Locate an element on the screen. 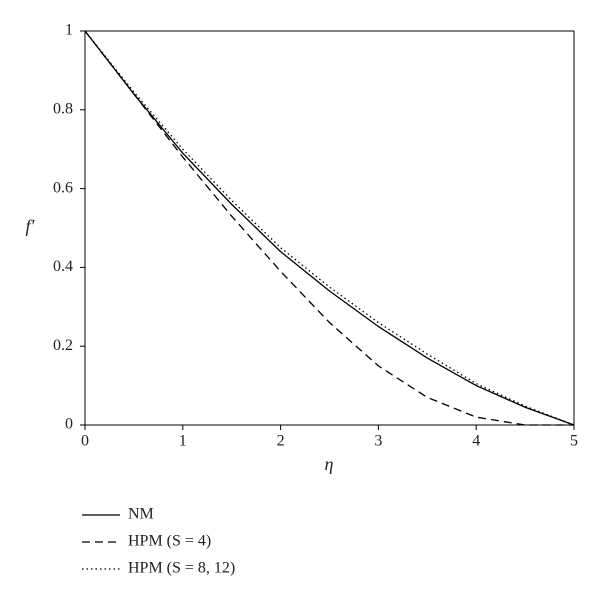 The width and height of the screenshot is (600, 598). y-axis-label: f′ is located at coordinates (31, 226).